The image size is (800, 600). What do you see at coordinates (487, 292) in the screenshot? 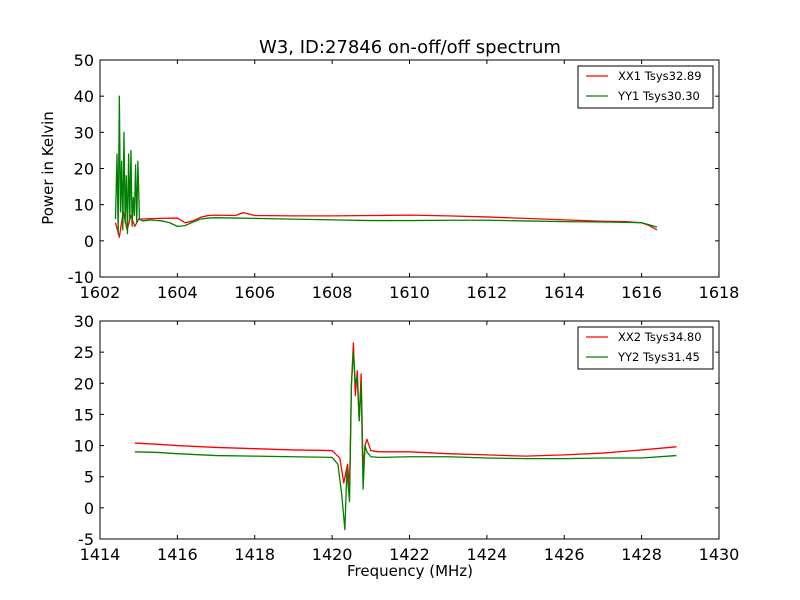
I see `x-tick-label: 1612` at bounding box center [487, 292].